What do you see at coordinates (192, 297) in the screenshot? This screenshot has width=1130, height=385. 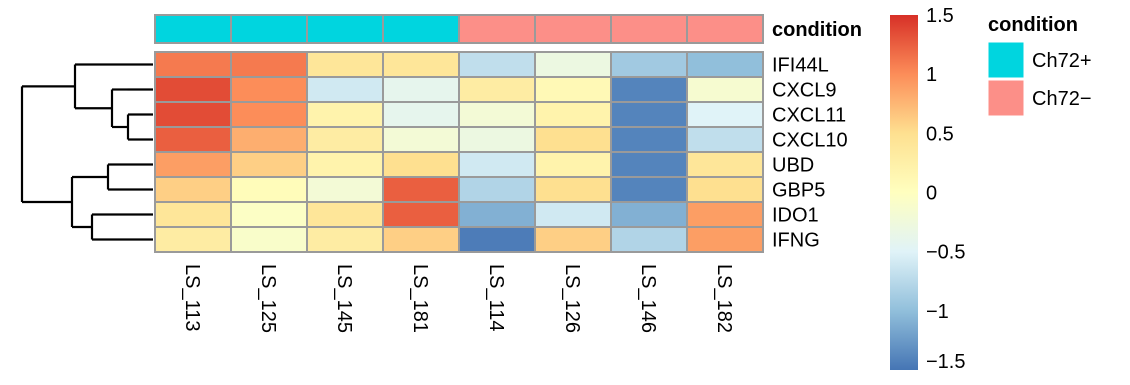 I see `column-label: LS_113` at bounding box center [192, 297].